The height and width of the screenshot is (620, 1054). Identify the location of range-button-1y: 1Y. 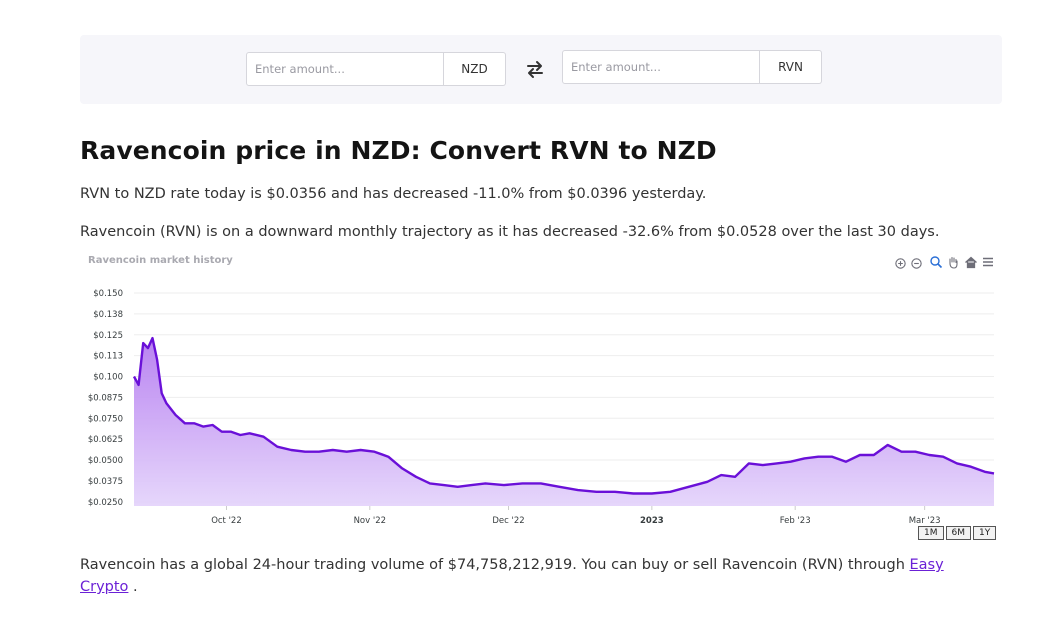
(985, 533).